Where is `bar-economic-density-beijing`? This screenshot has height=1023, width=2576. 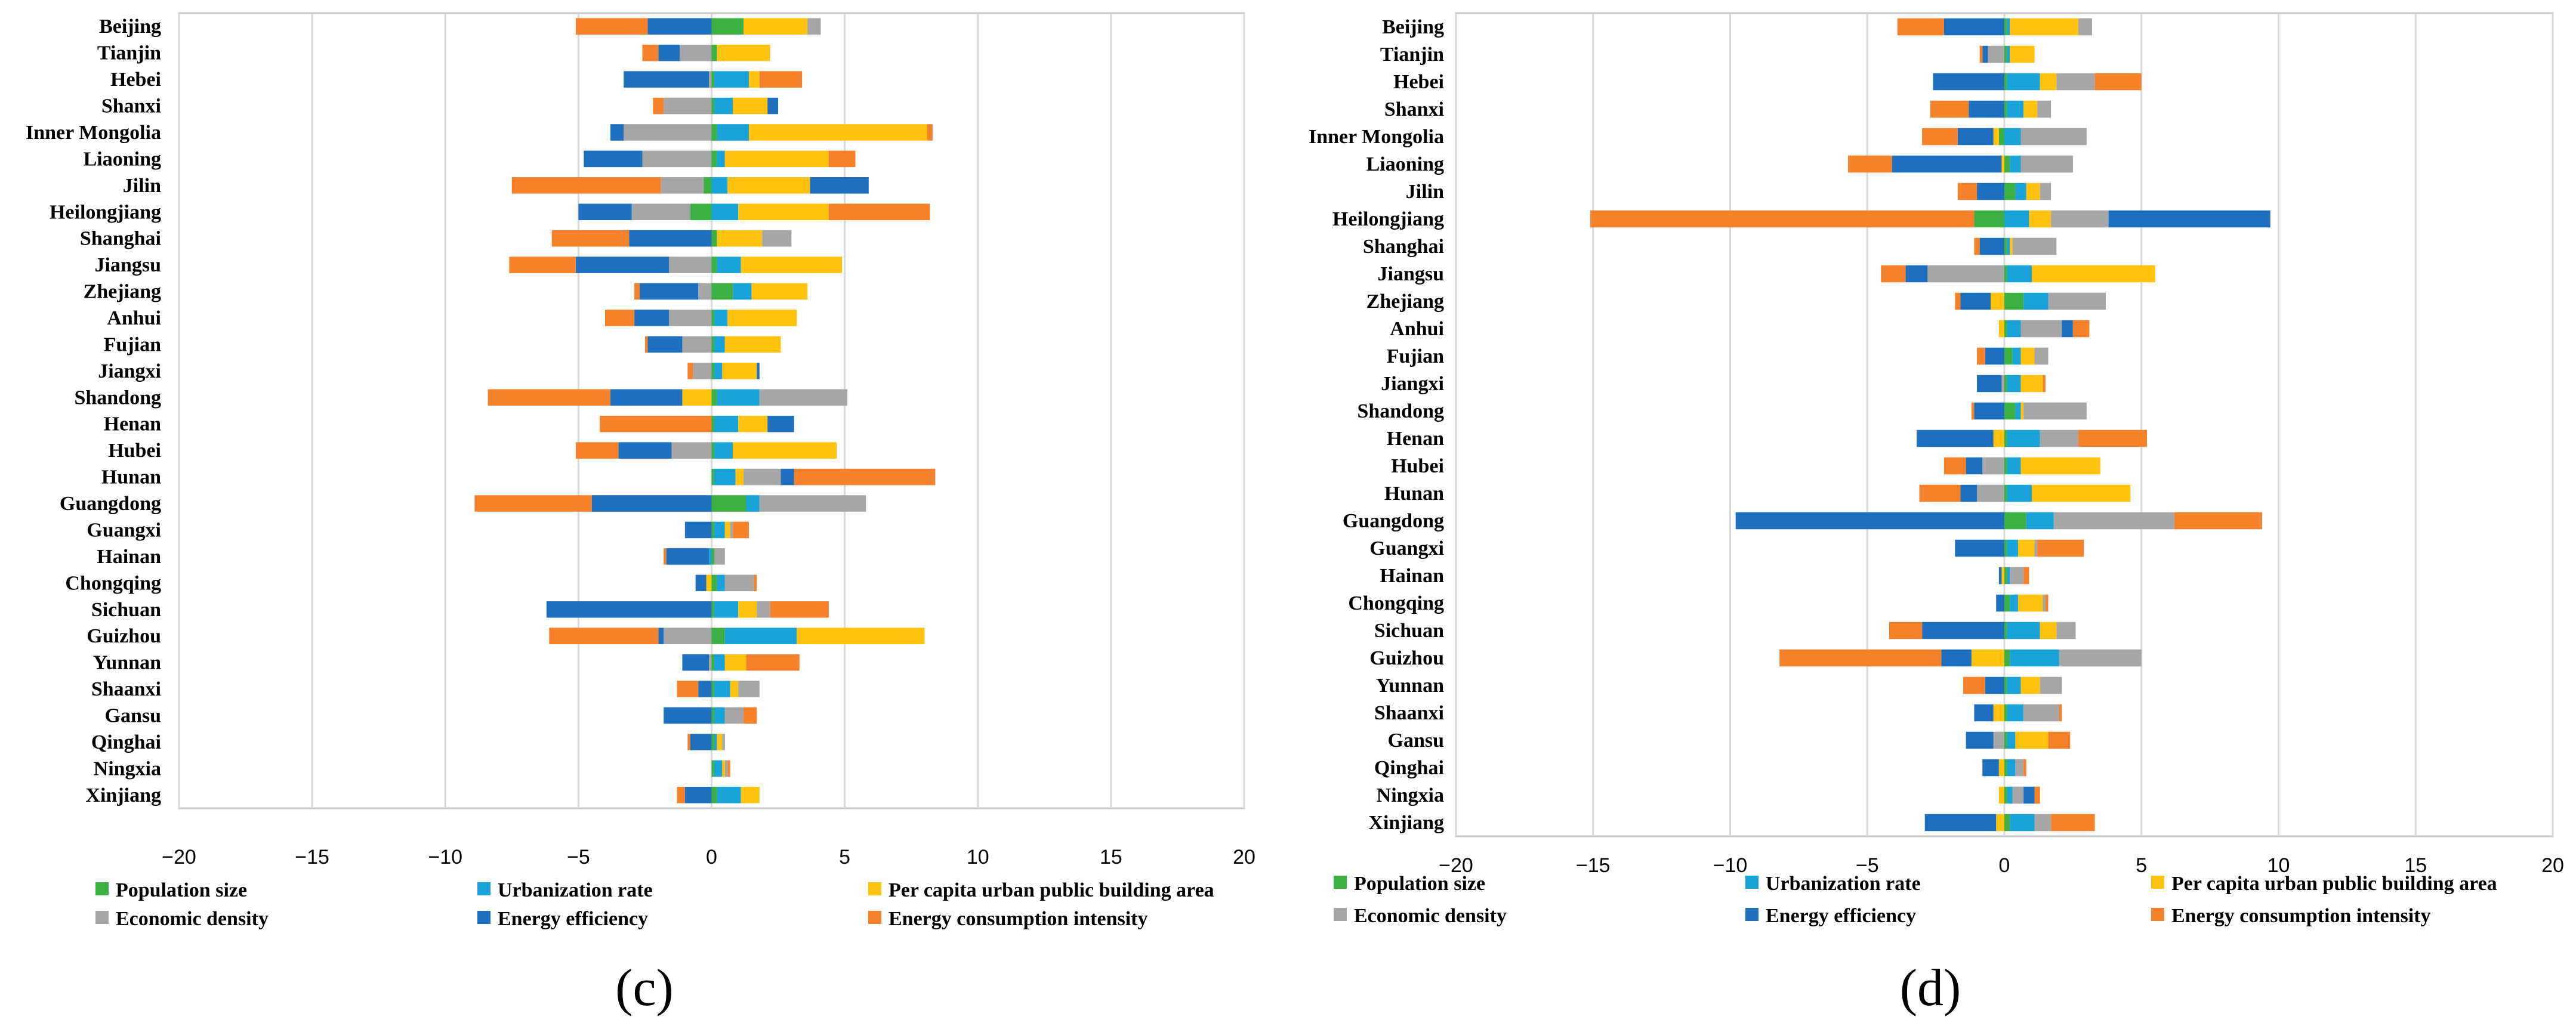 bar-economic-density-beijing is located at coordinates (814, 27).